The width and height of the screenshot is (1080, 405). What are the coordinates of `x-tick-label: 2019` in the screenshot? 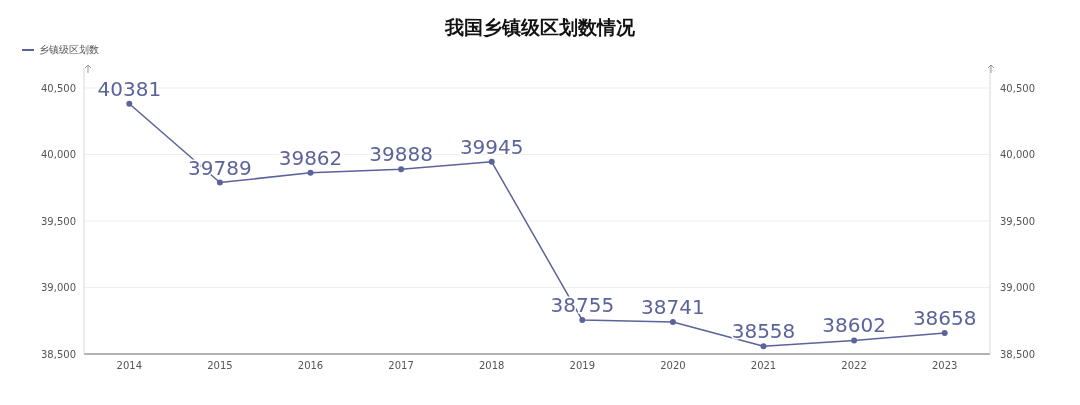 It's located at (582, 365).